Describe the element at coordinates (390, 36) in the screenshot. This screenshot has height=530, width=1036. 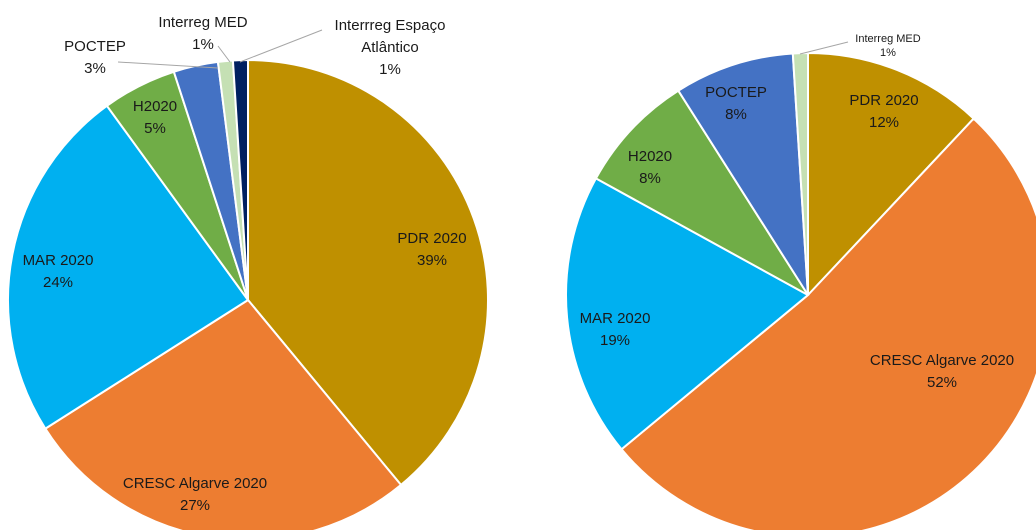
I see `slice-name: Interrreg Espaço Atlântico` at that location.